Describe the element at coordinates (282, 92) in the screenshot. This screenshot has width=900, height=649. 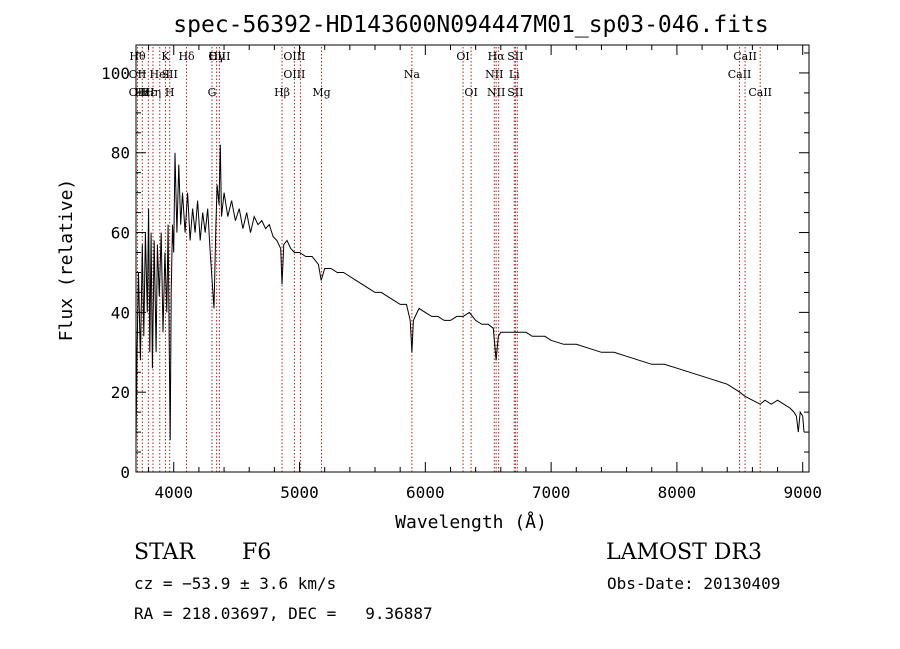
I see `line-label: Hβ` at that location.